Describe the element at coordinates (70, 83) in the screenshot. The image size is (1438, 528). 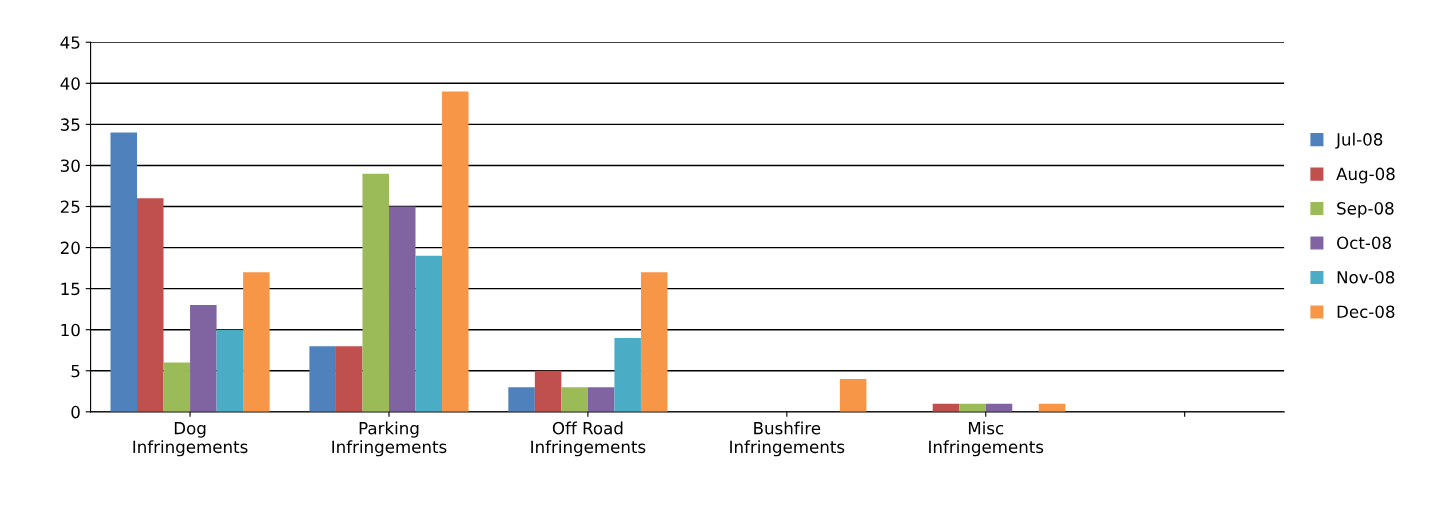
I see `y-tick-label: 40` at that location.